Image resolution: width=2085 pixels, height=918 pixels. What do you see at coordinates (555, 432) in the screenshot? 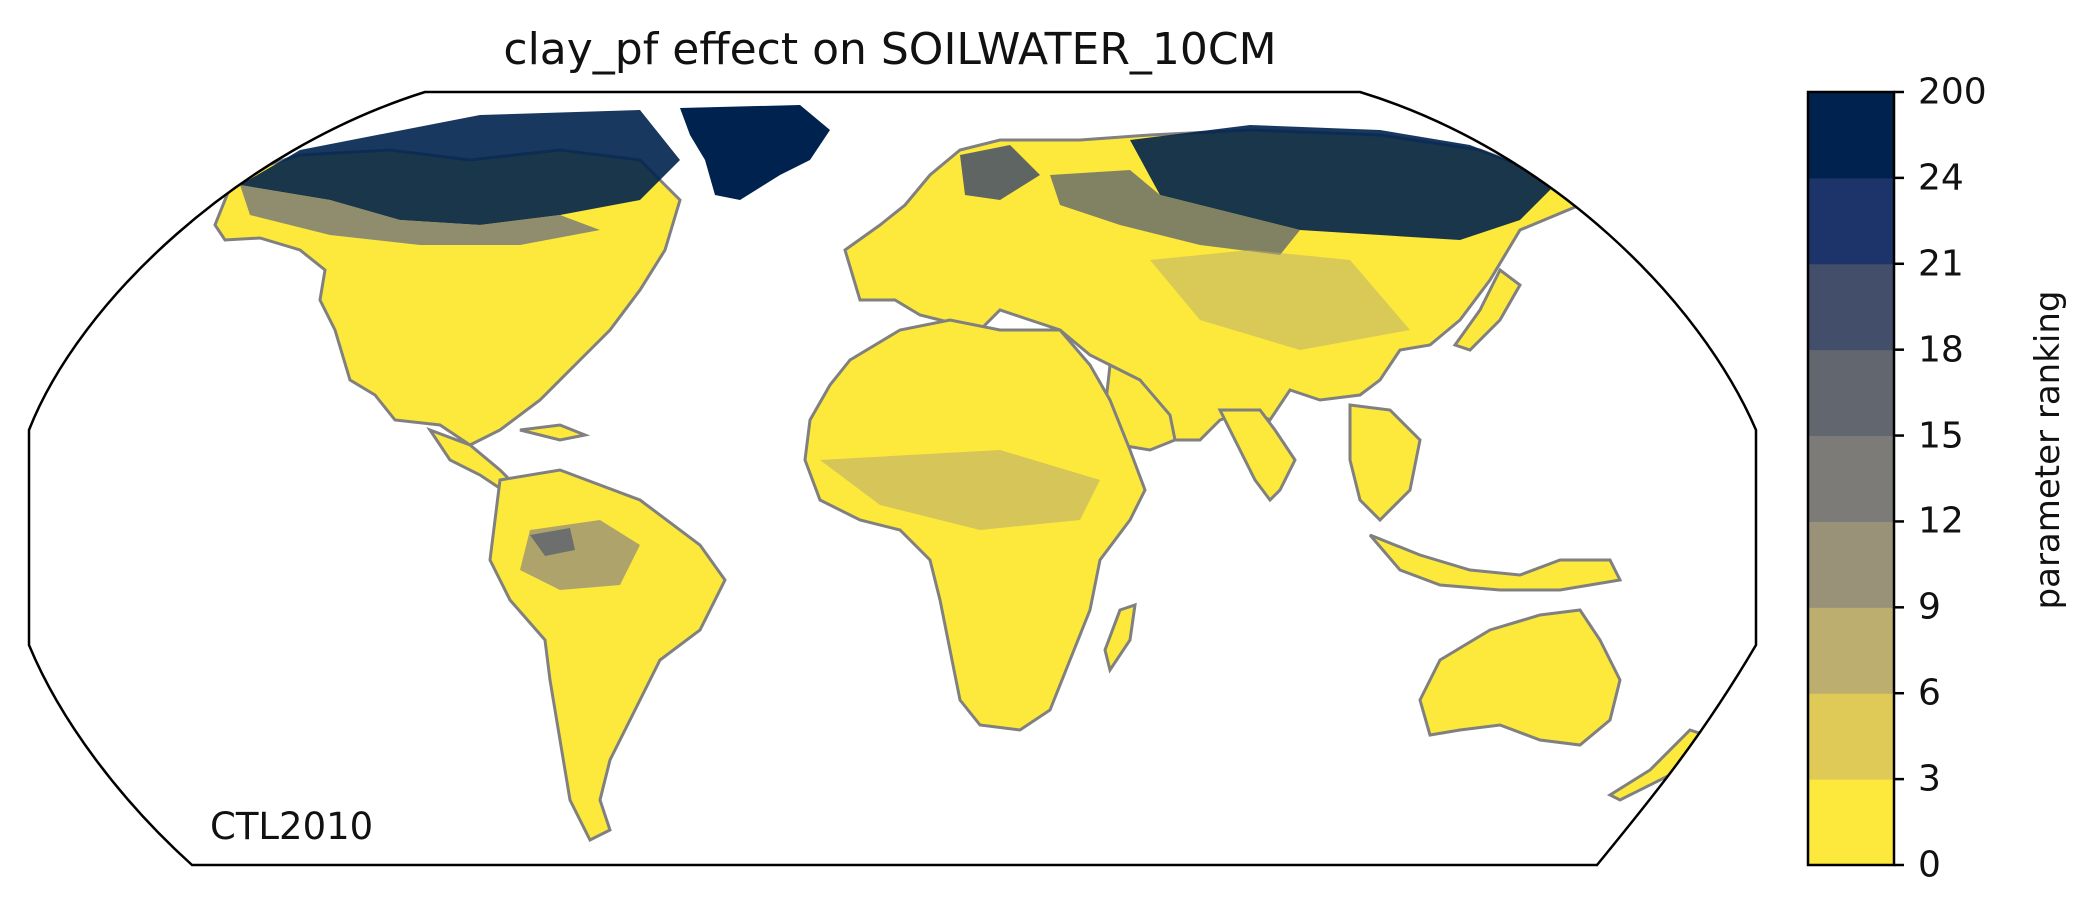
I see `landmass-caribbean` at bounding box center [555, 432].